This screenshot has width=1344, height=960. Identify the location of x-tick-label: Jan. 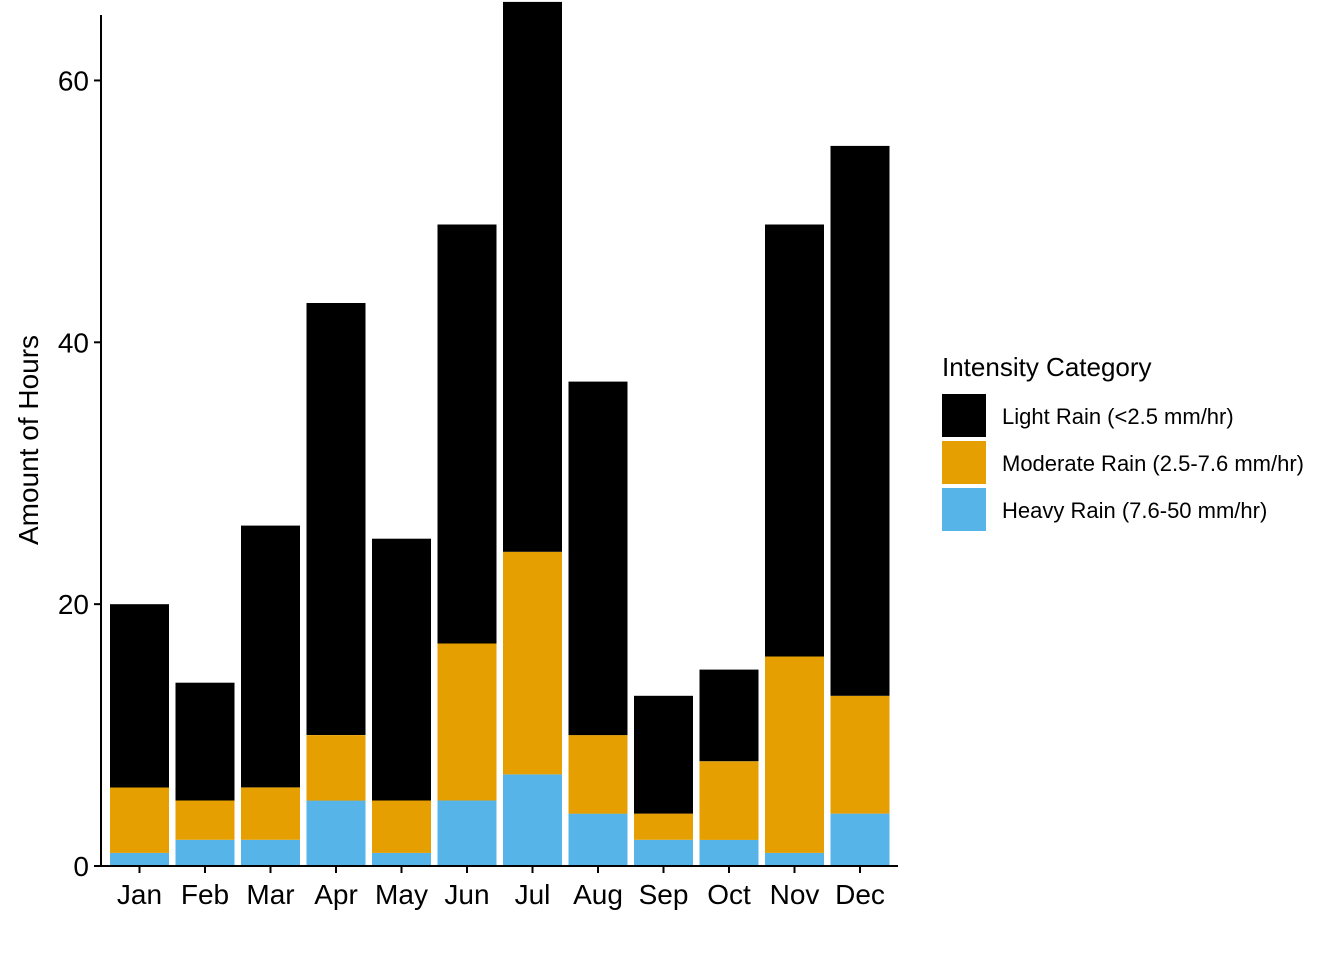
(139, 894).